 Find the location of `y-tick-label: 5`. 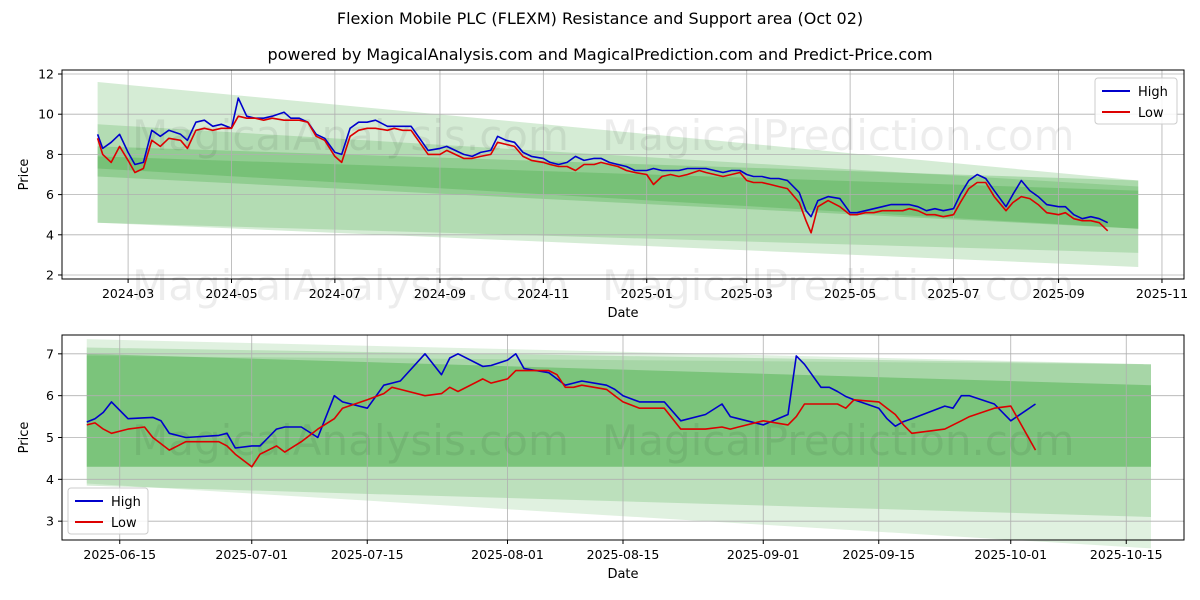

y-tick-label: 5 is located at coordinates (50, 437).